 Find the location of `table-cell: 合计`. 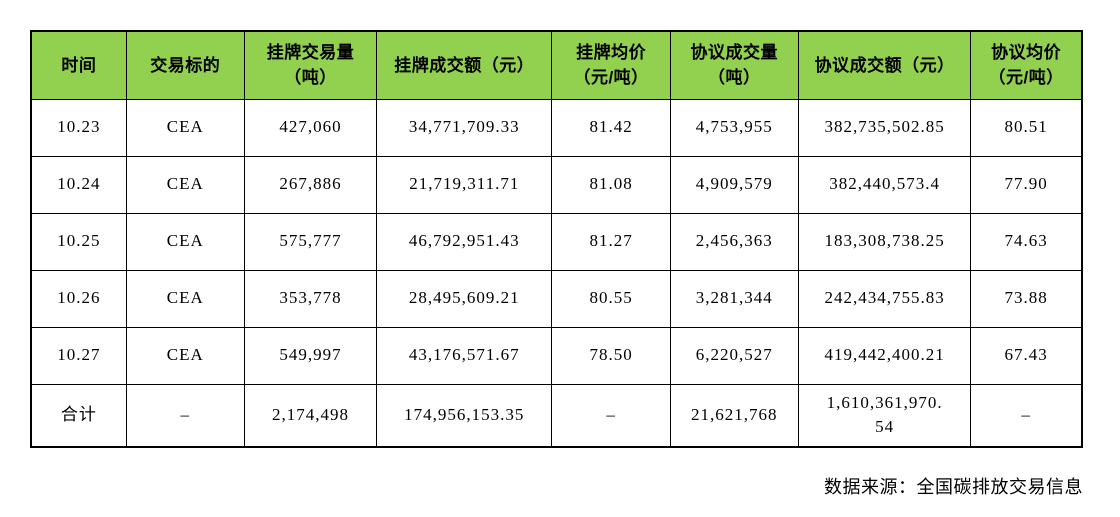

table-cell: 合计 is located at coordinates (78, 415).